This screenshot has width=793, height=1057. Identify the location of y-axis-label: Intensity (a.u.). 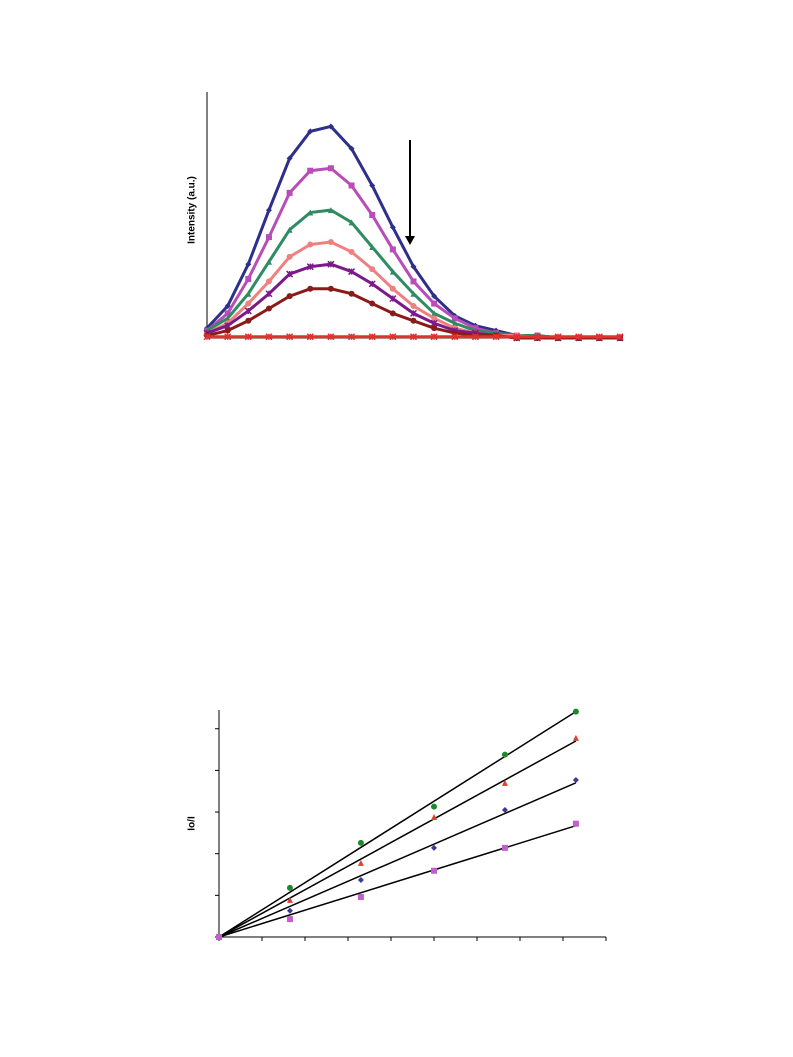
(192, 210).